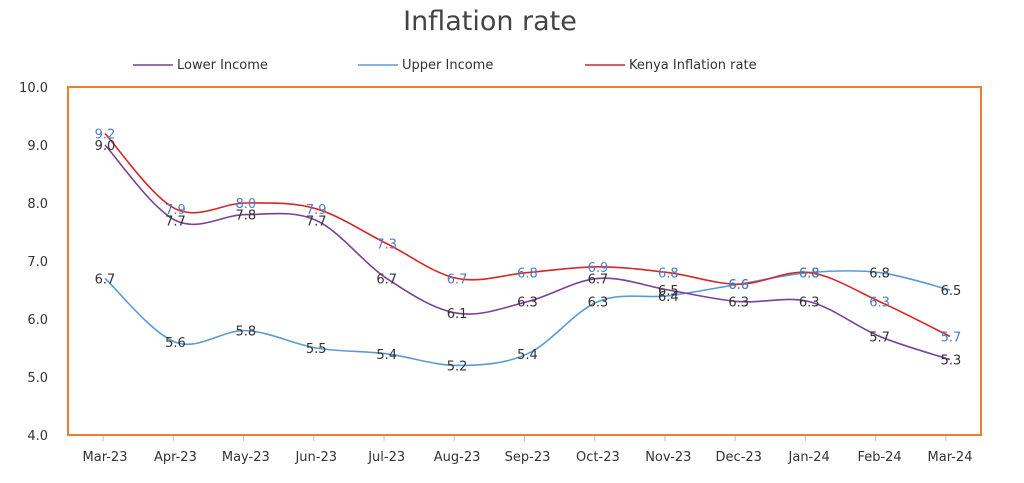  I want to click on data-label-upper-income: 6.3, so click(598, 303).